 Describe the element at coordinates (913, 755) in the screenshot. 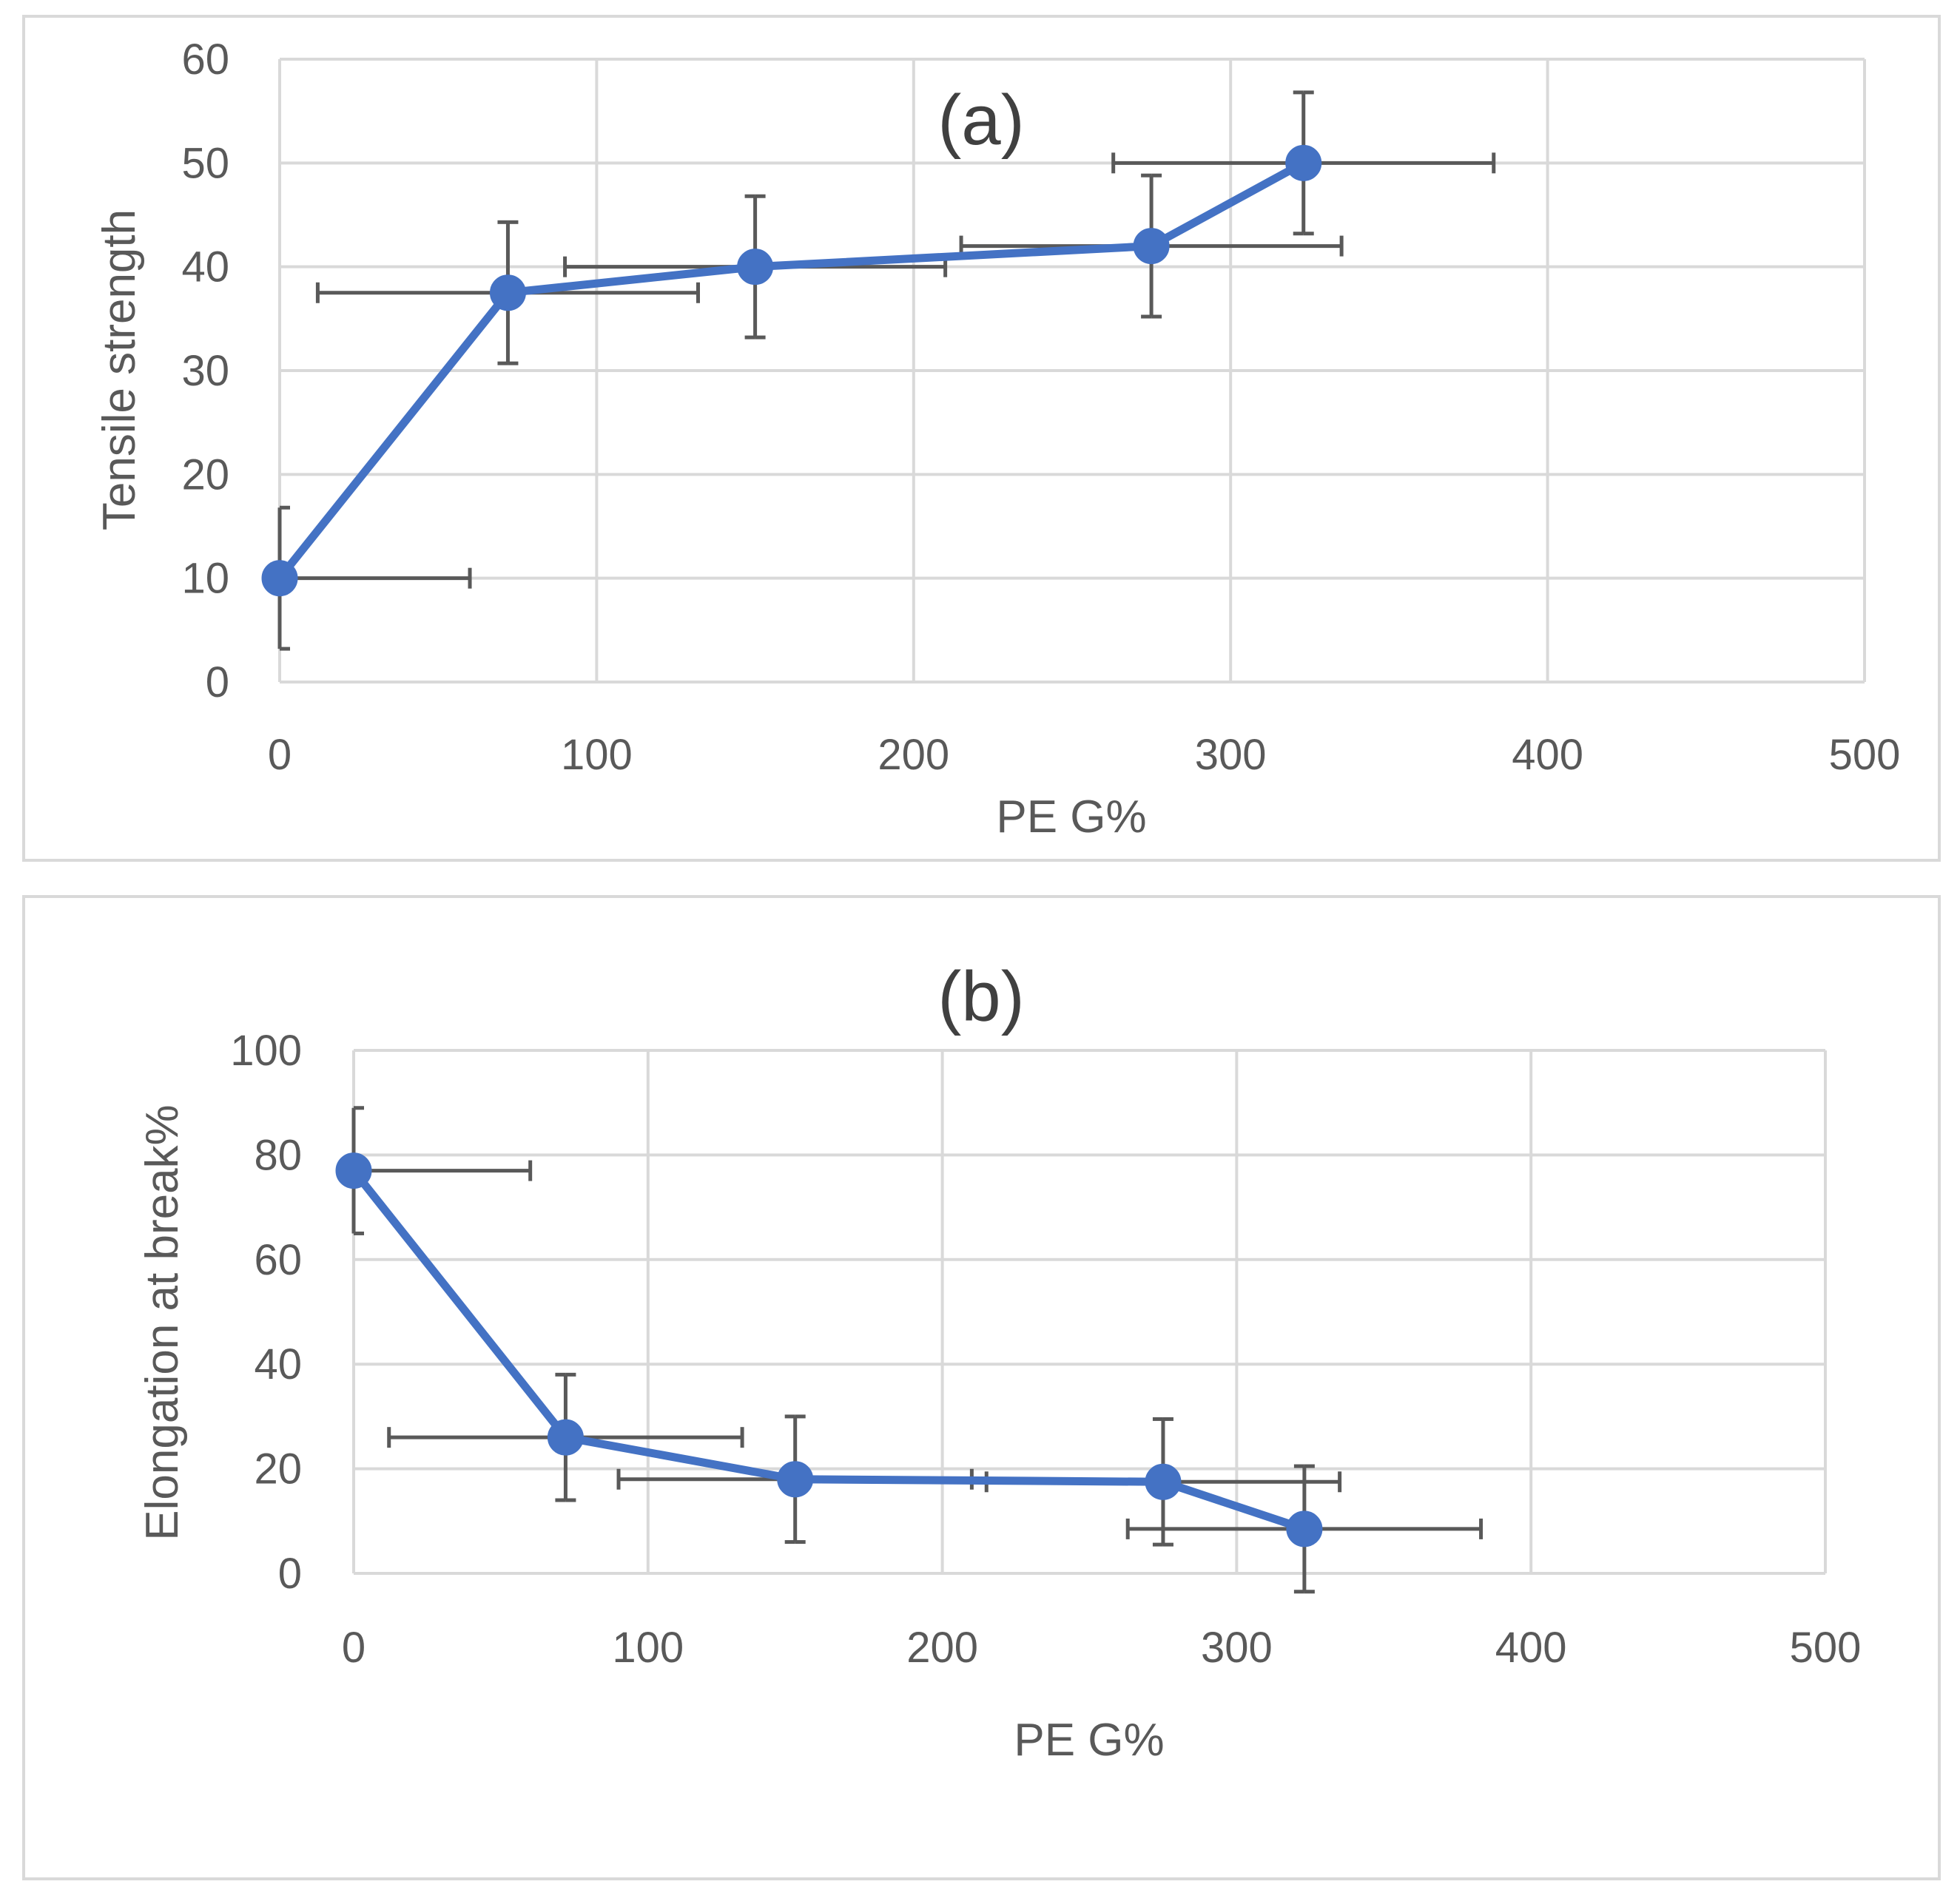

I see `chart-a-x-tick-label-2: 200` at that location.